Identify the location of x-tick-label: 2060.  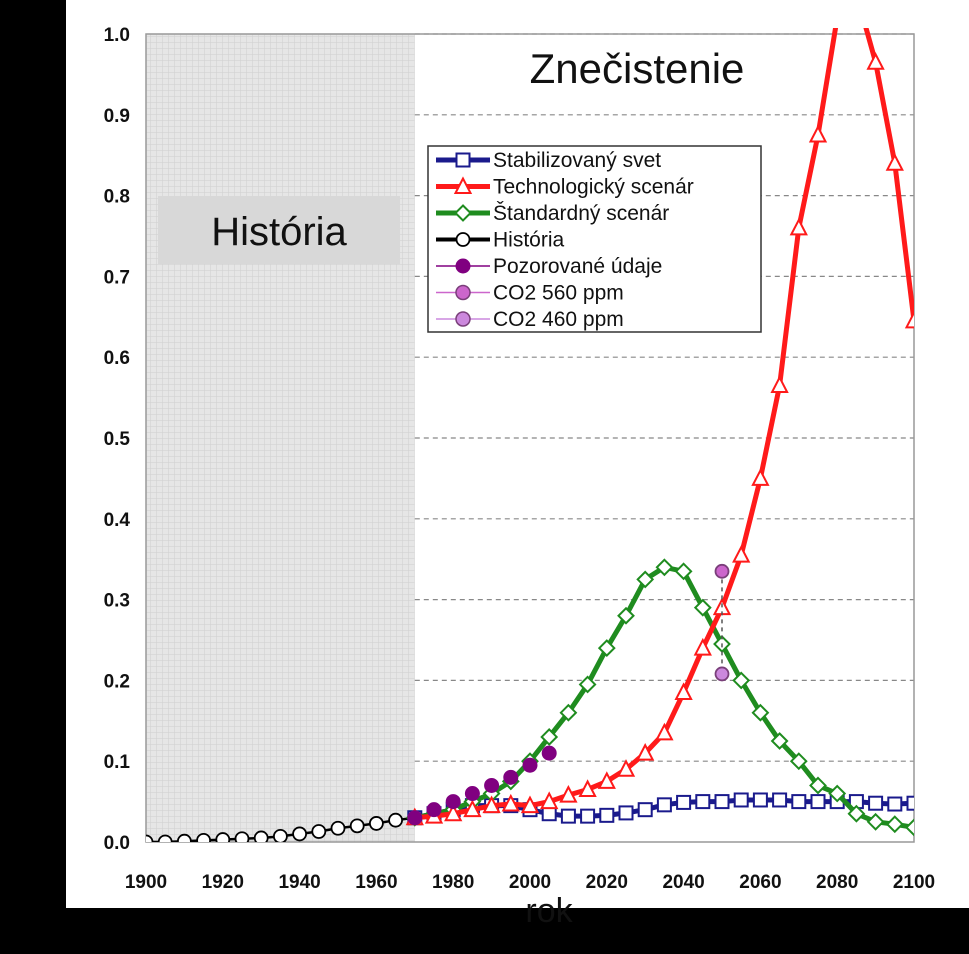
(760, 882).